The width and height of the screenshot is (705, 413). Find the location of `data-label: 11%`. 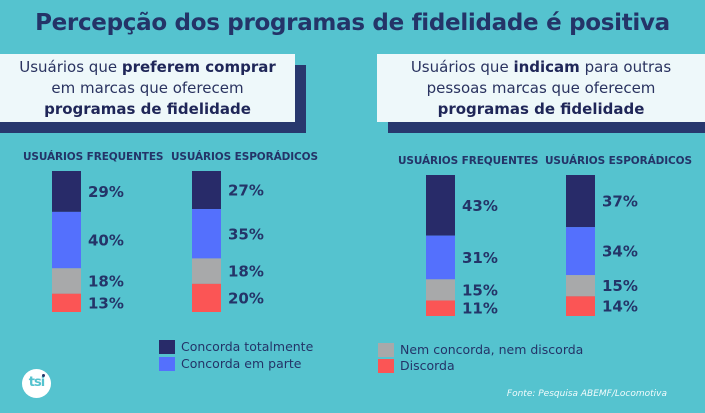

data-label: 11% is located at coordinates (480, 309).